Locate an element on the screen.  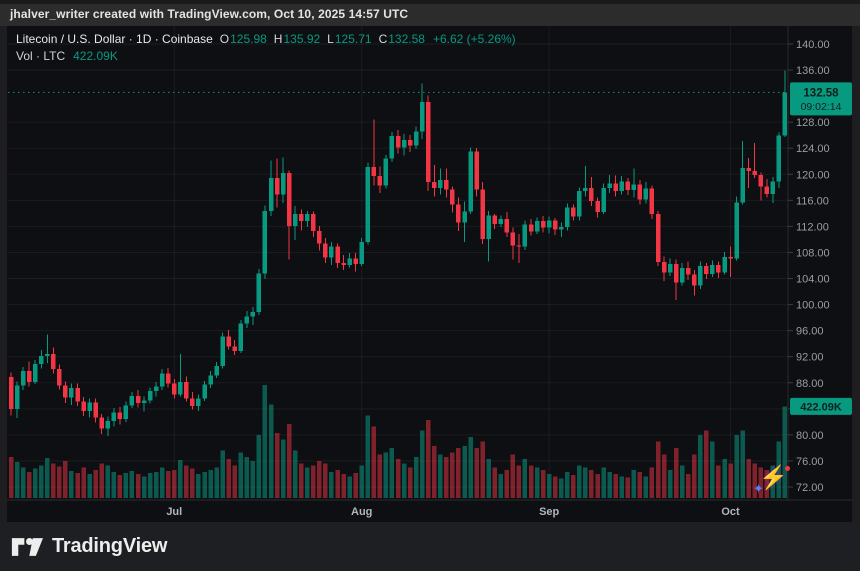
legend-high-label: H is located at coordinates (278, 39).